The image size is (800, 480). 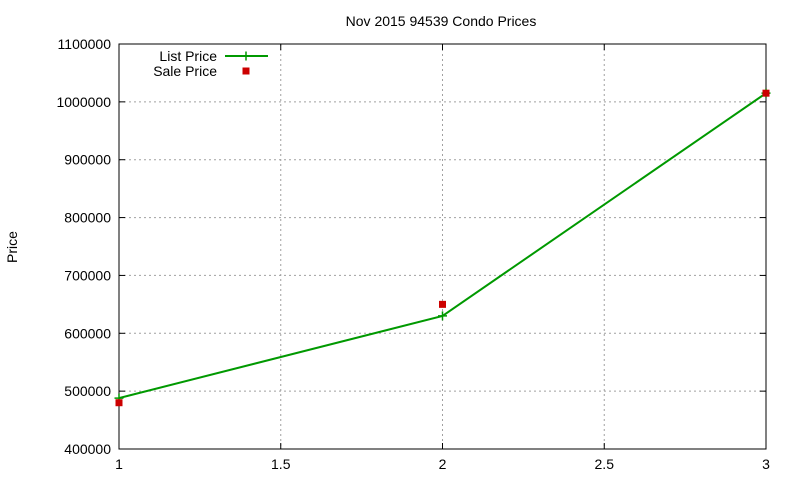 I want to click on x-tick-label: 2.5, so click(x=605, y=464).